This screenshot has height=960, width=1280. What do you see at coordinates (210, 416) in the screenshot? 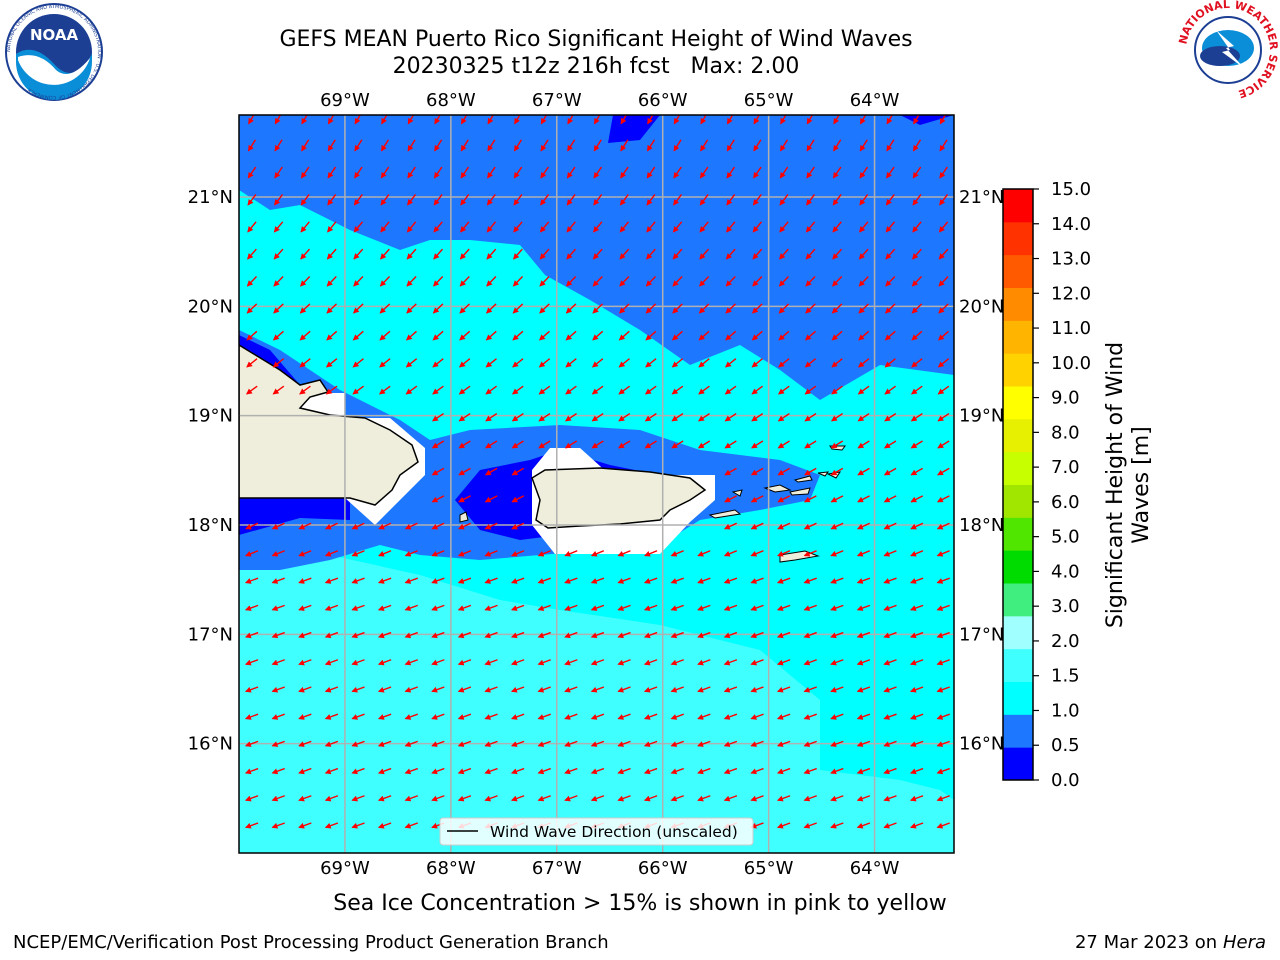
I see `lat-left-2: 19°N` at bounding box center [210, 416].